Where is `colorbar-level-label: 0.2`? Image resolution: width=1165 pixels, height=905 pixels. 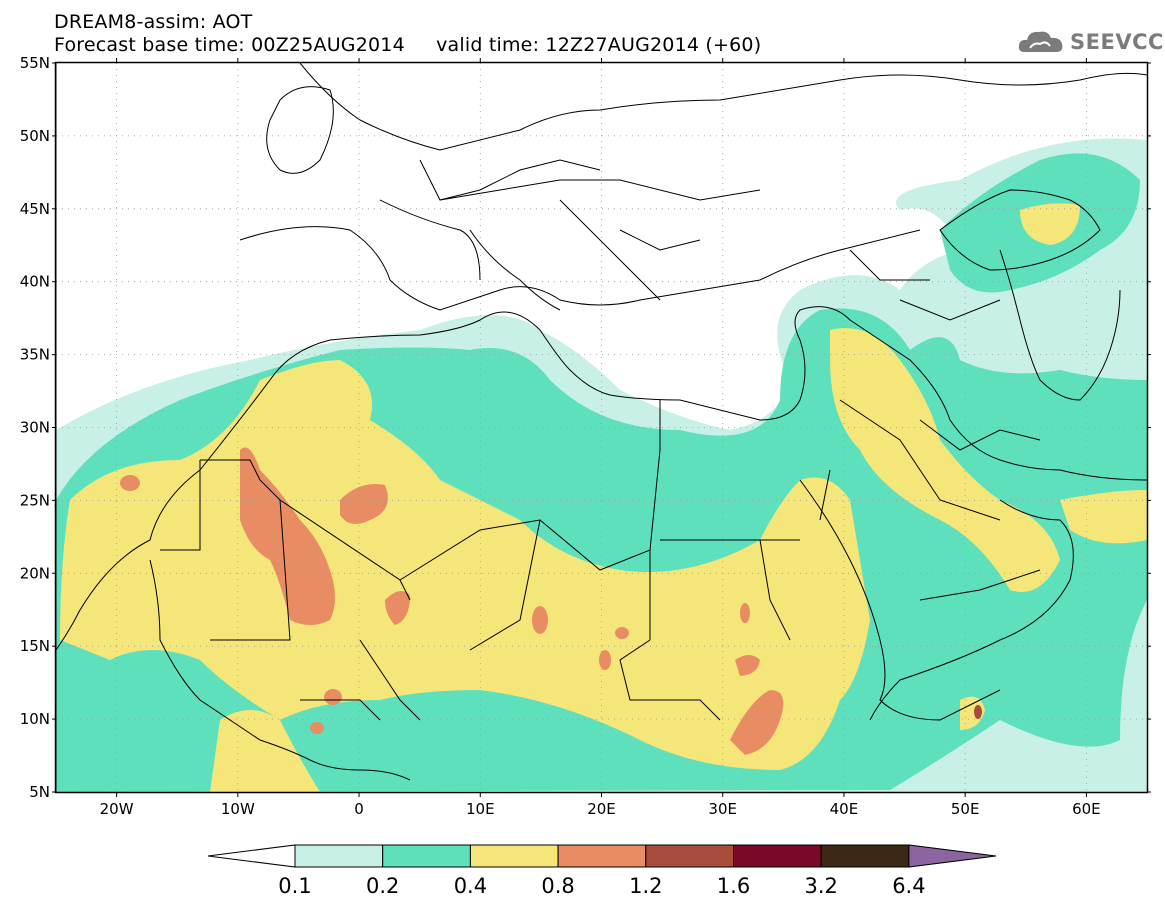
colorbar-level-label: 0.2 is located at coordinates (382, 886).